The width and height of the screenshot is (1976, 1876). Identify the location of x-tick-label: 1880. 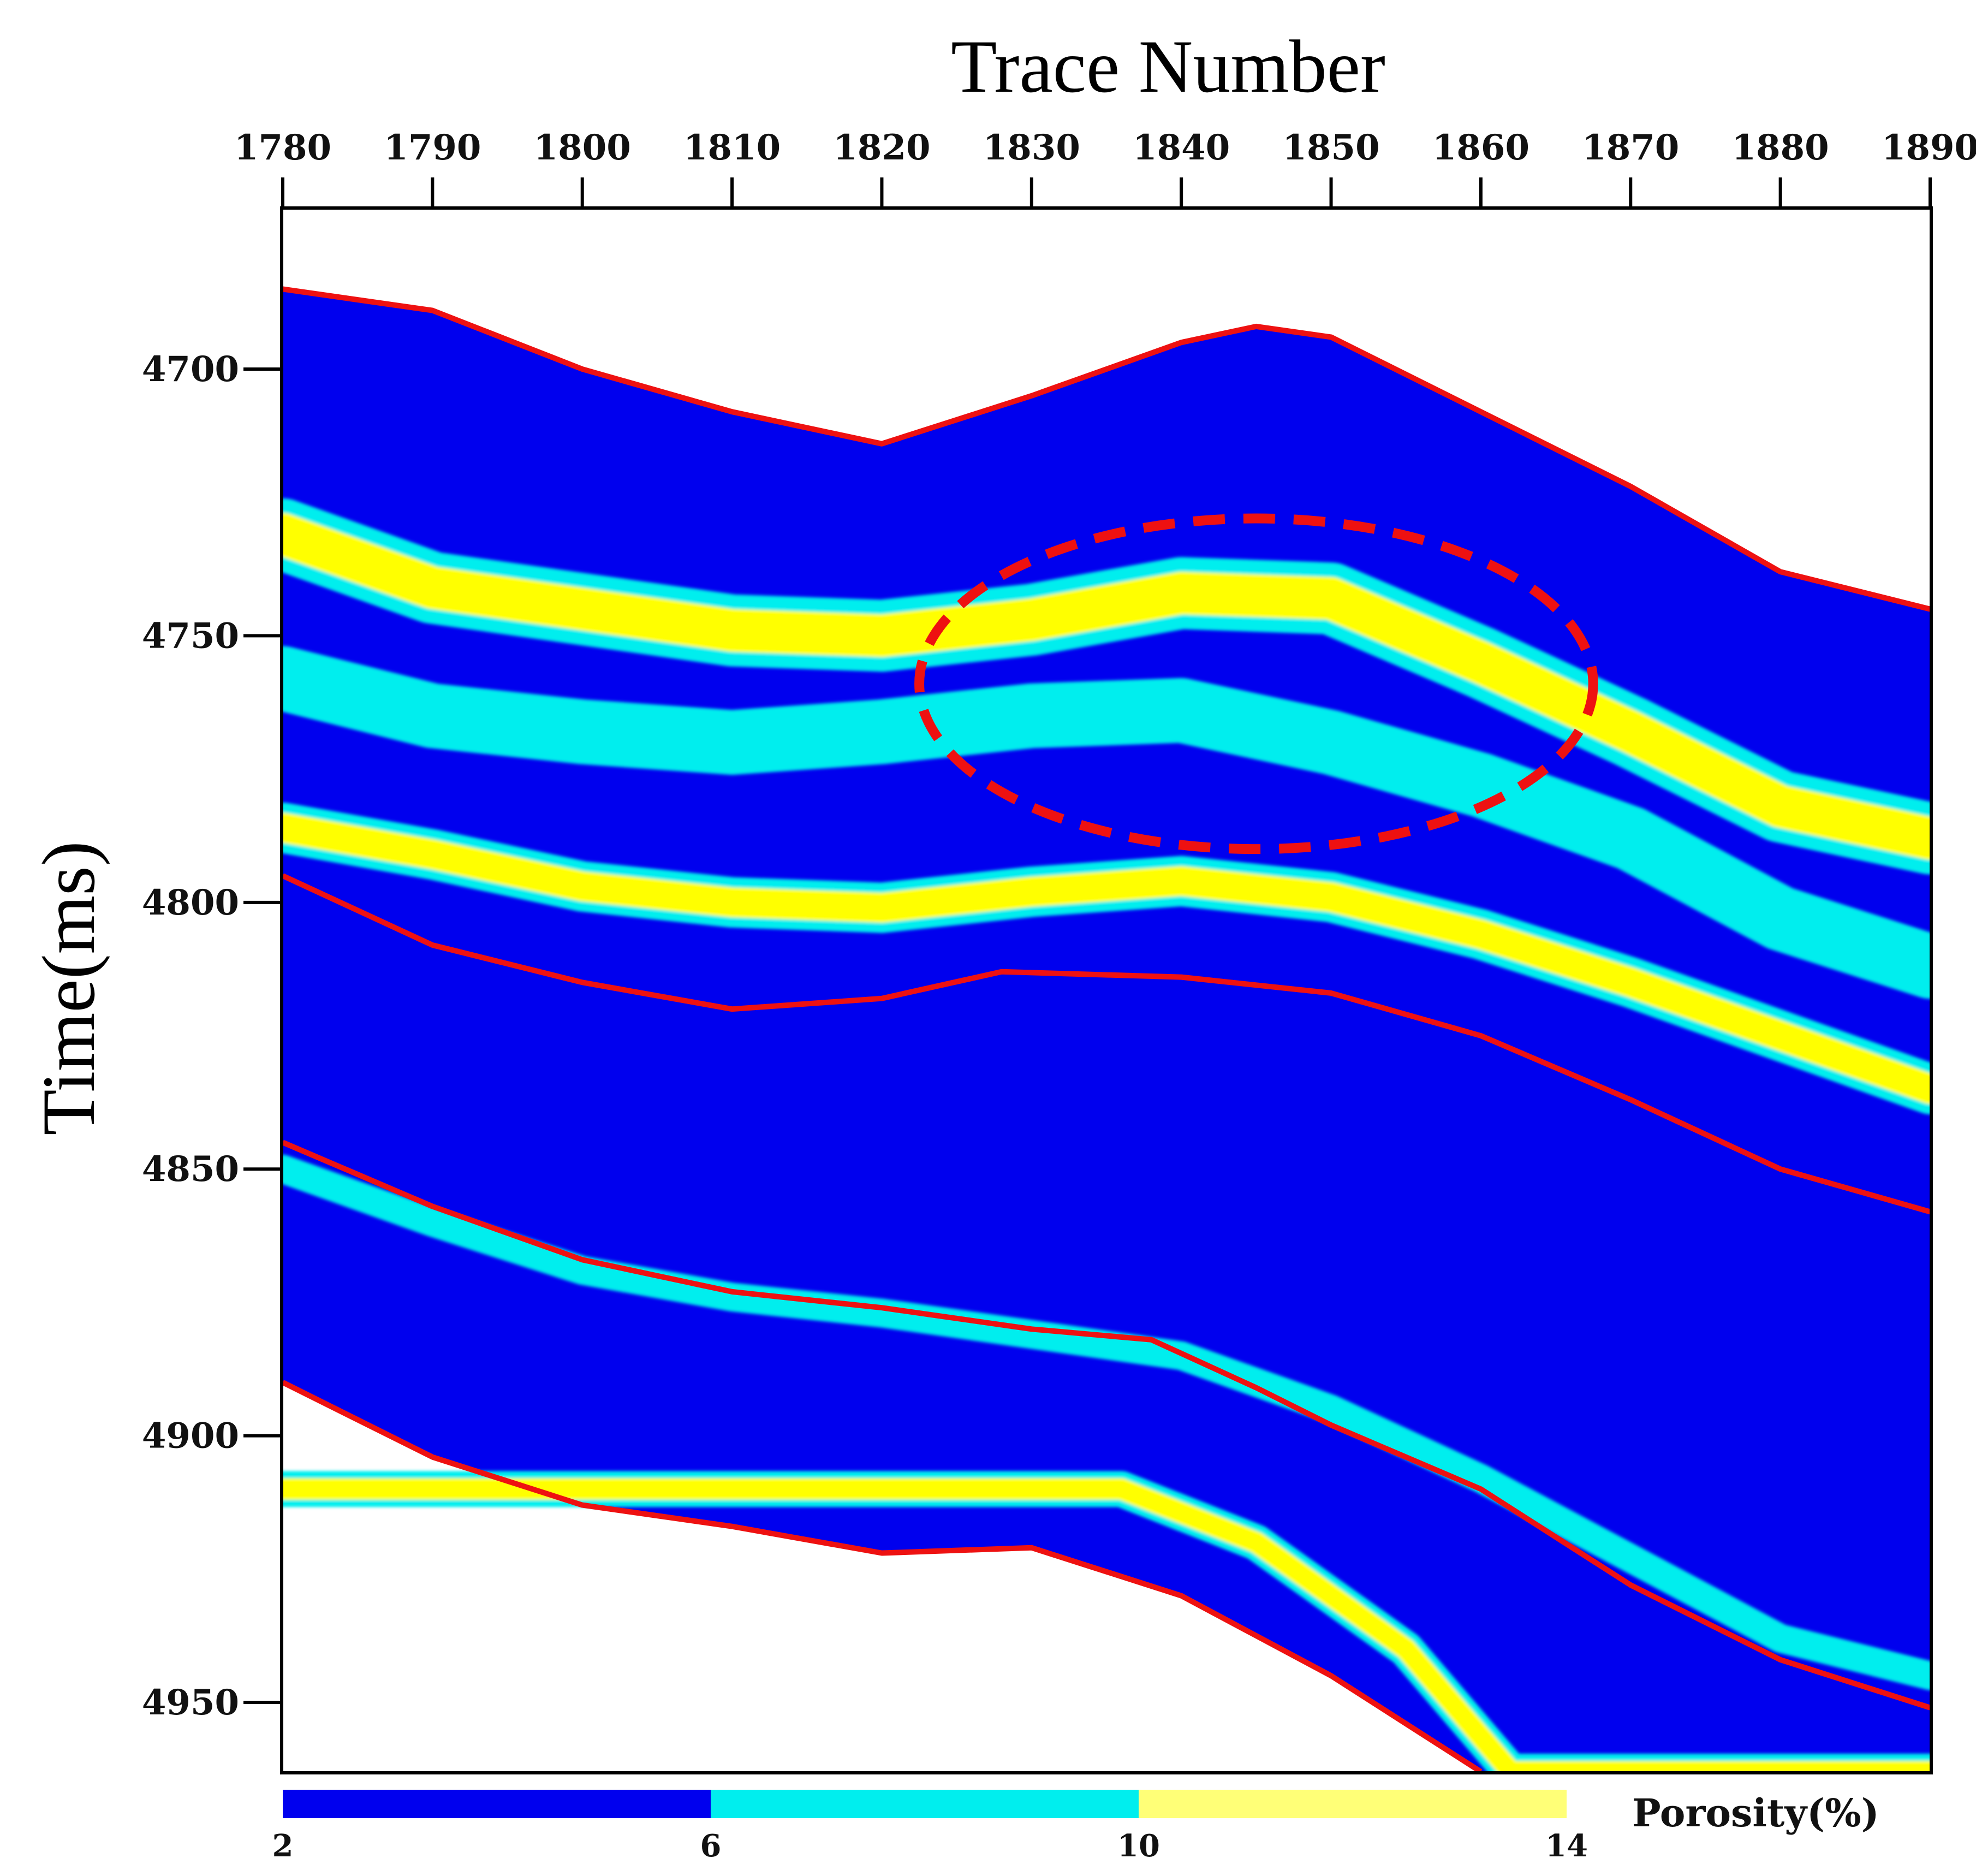
(1780, 147).